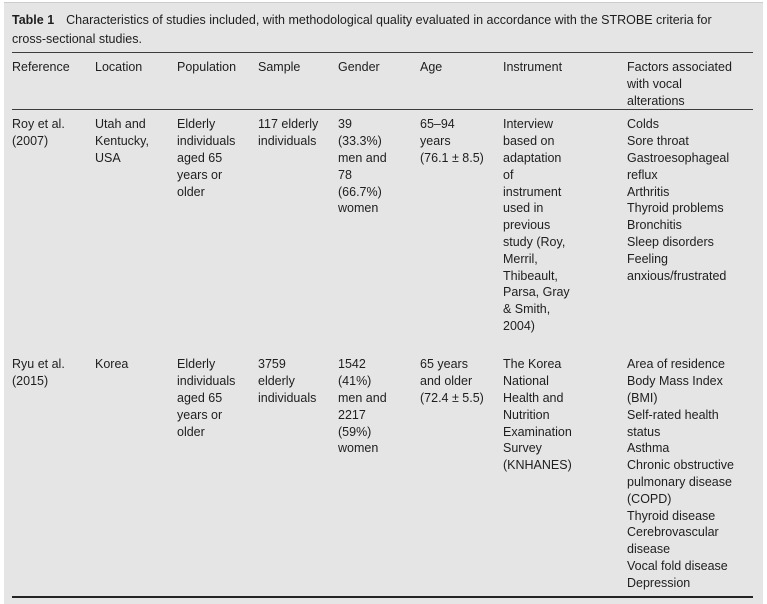 This screenshot has height=604, width=767. What do you see at coordinates (452, 141) in the screenshot?
I see `cell-age: 65–94 years (76.1 ± 8.5)` at bounding box center [452, 141].